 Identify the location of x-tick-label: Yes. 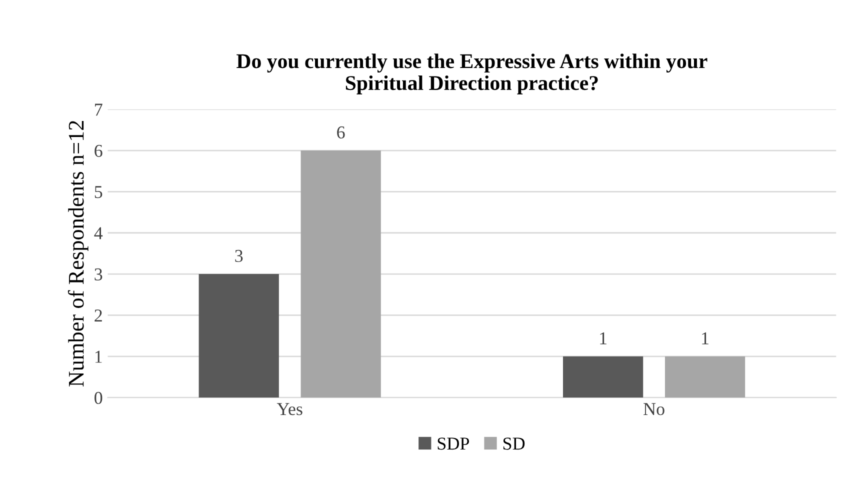
(289, 409).